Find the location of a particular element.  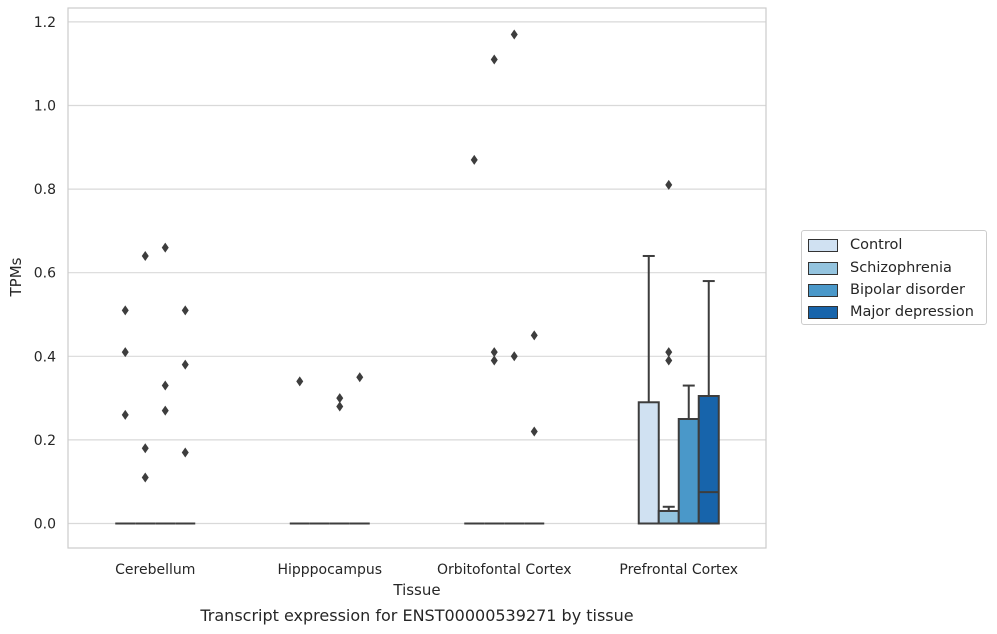

box-cerebellum-bipolar-disorder is located at coordinates (165, 383).